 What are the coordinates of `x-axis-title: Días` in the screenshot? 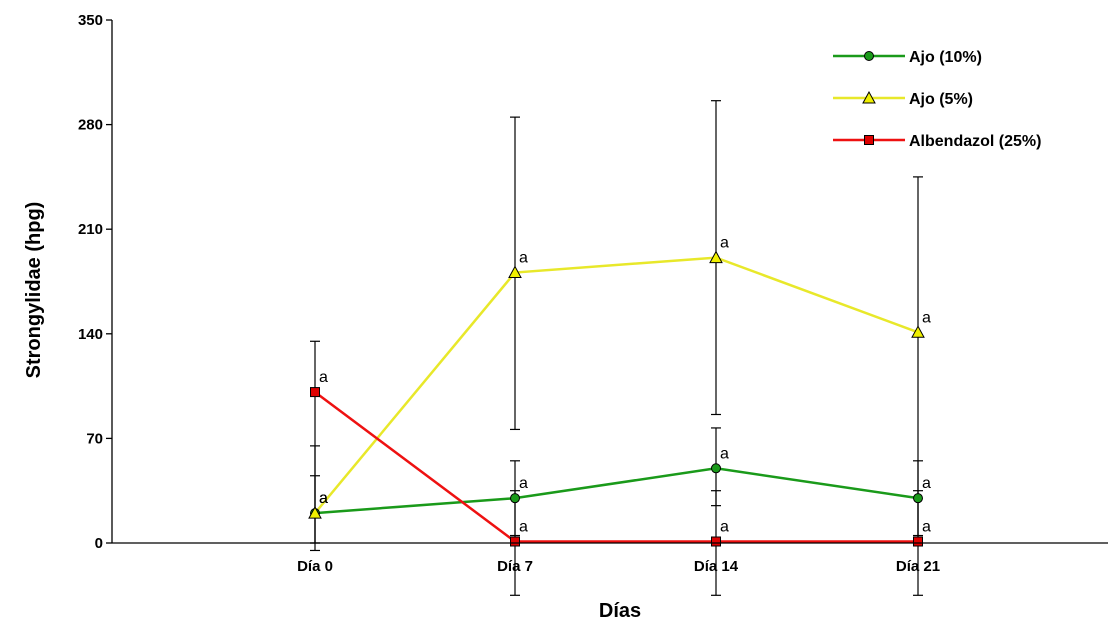 It's located at (620, 611).